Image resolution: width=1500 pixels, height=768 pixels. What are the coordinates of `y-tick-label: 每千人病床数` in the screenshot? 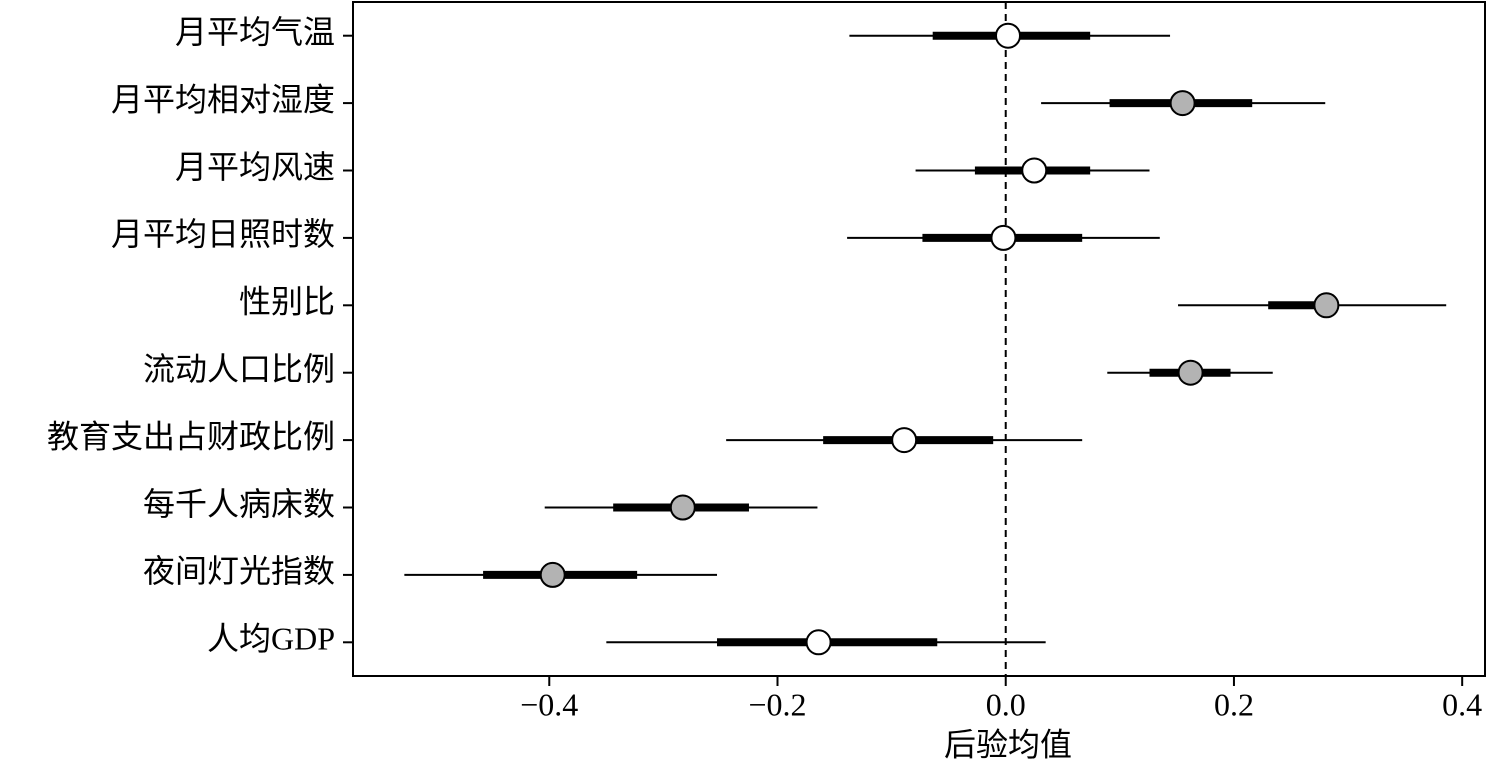 It's located at (239, 504).